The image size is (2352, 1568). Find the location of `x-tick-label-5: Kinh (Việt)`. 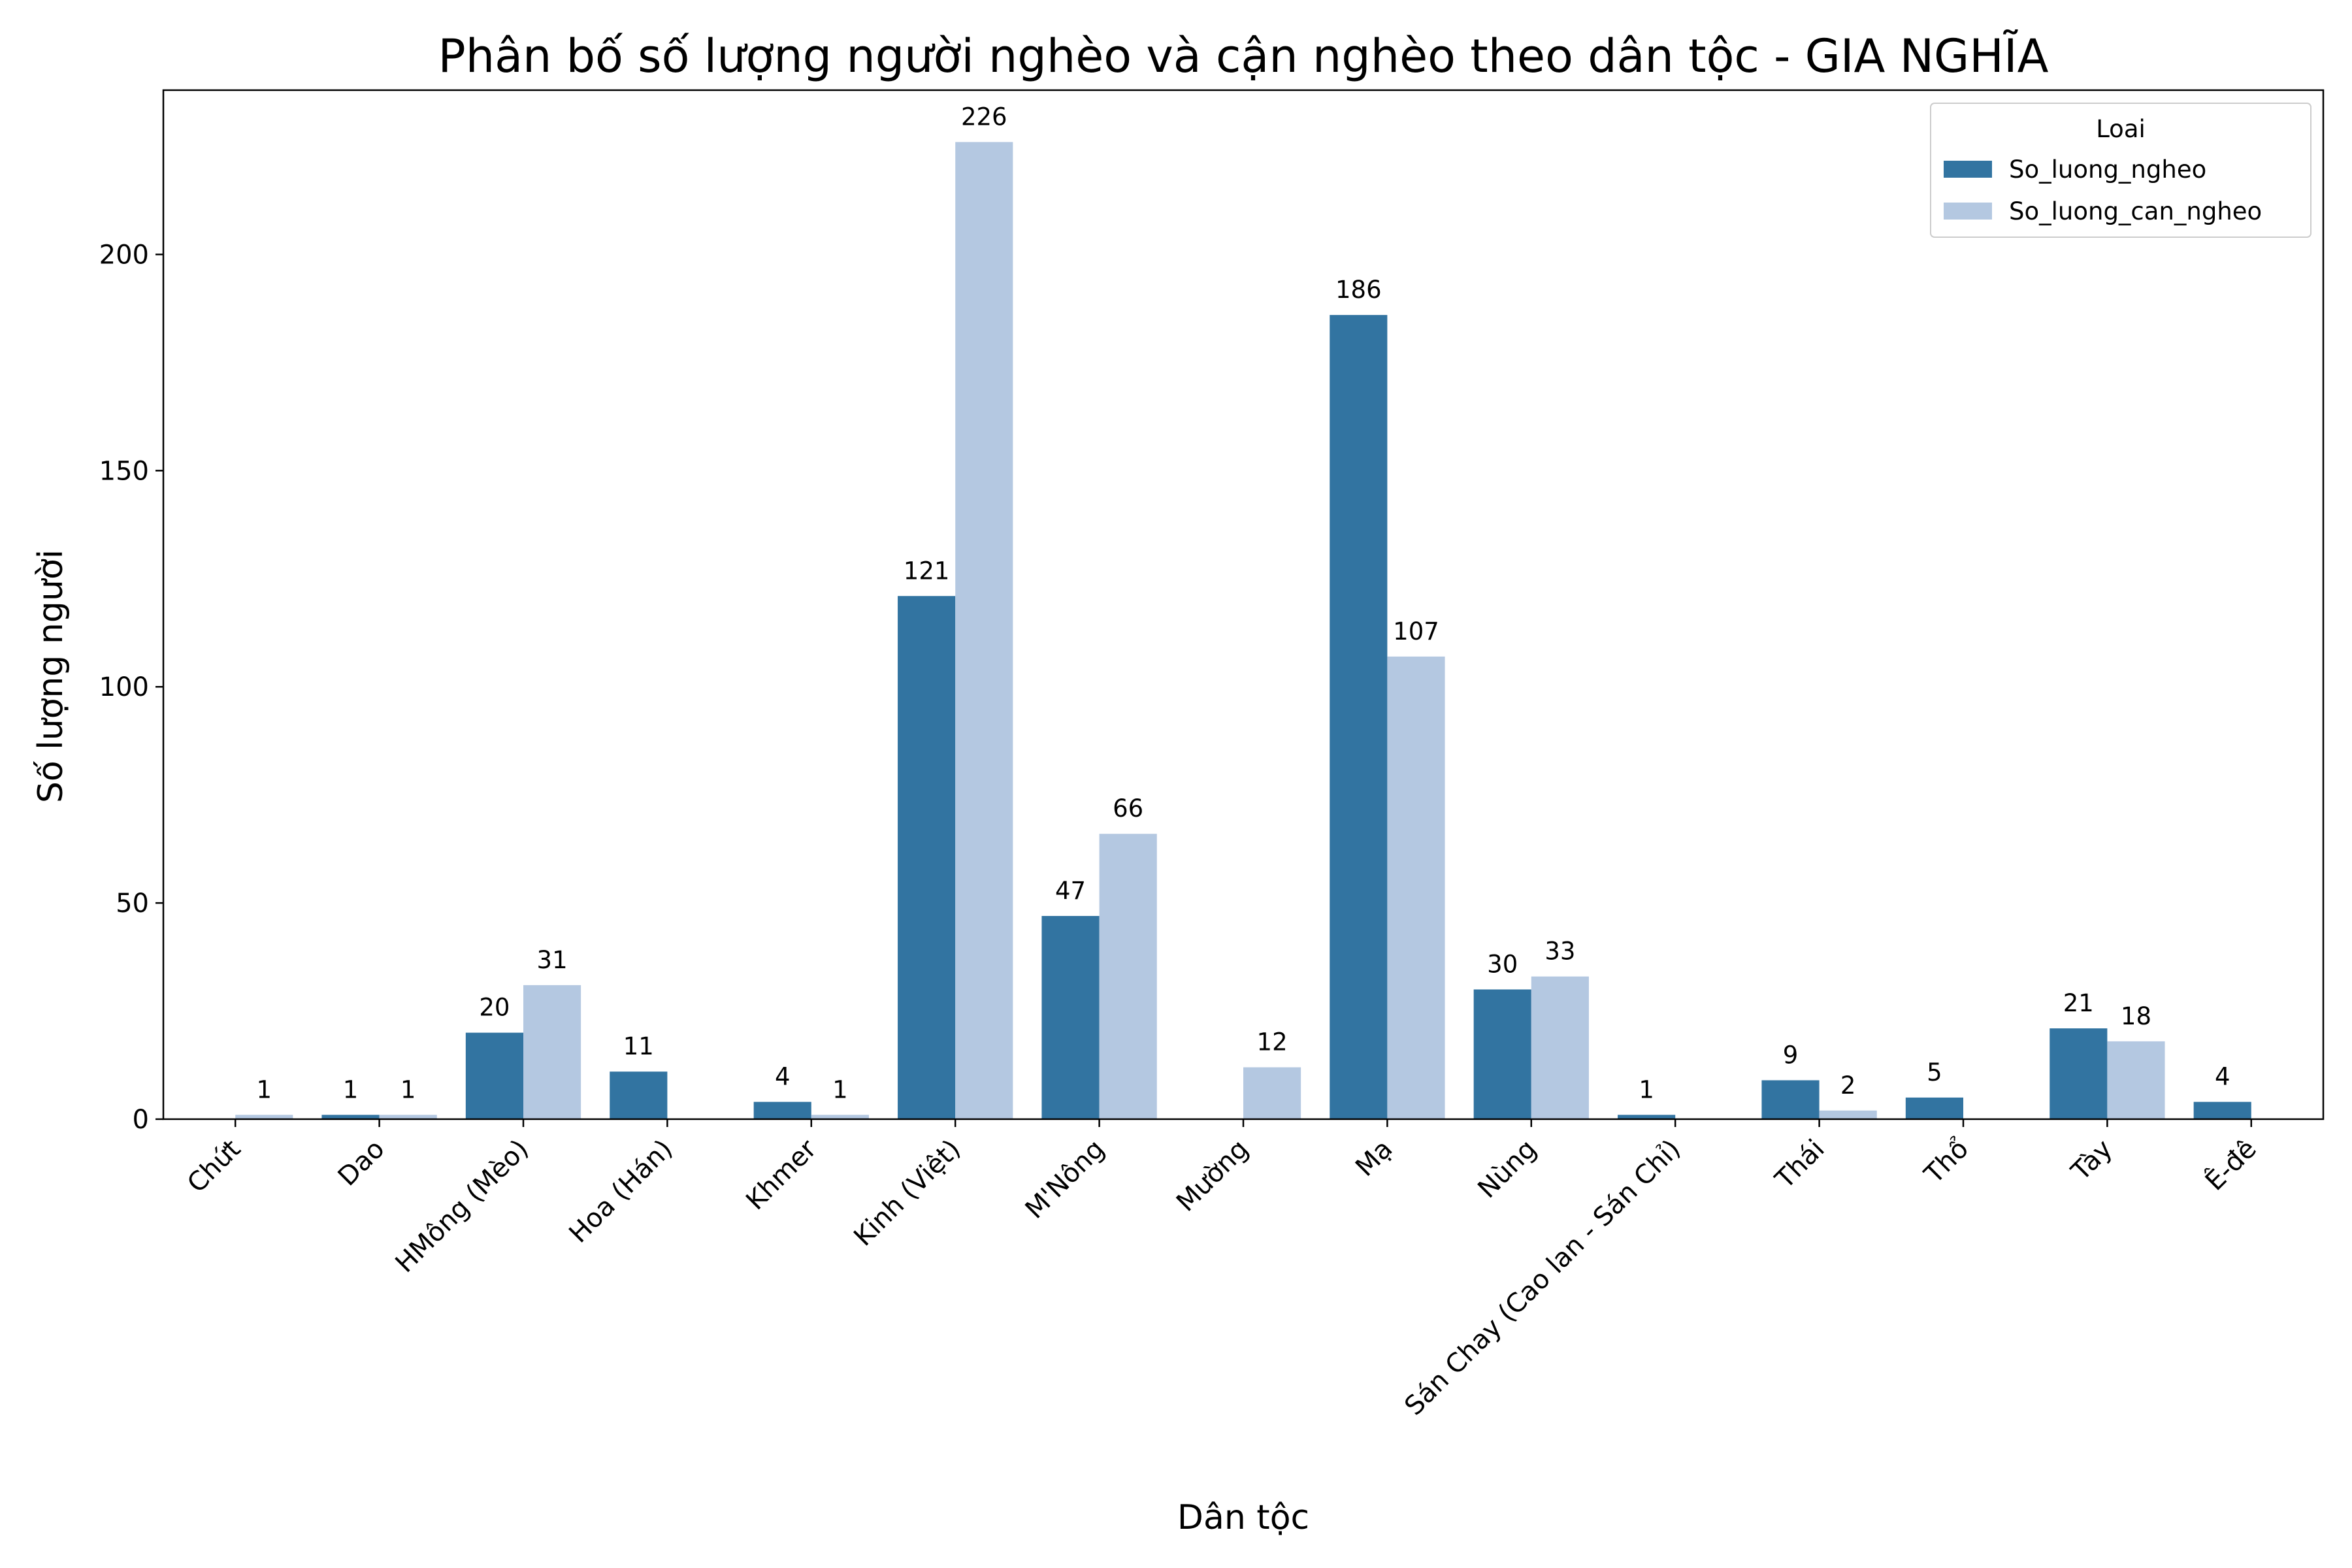

x-tick-label-5: Kinh (Việt) is located at coordinates (907, 1193).